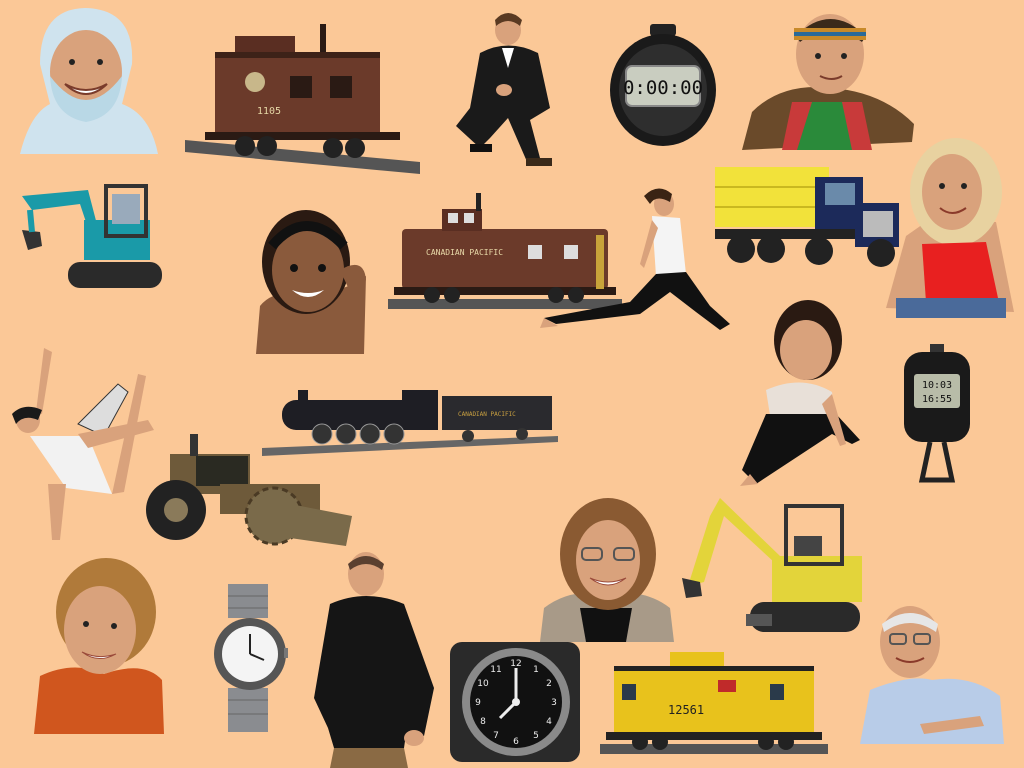  What do you see at coordinates (410, 421) in the screenshot?
I see `steam-locomotive-photo: CANADIAN PACIFIC` at bounding box center [410, 421].